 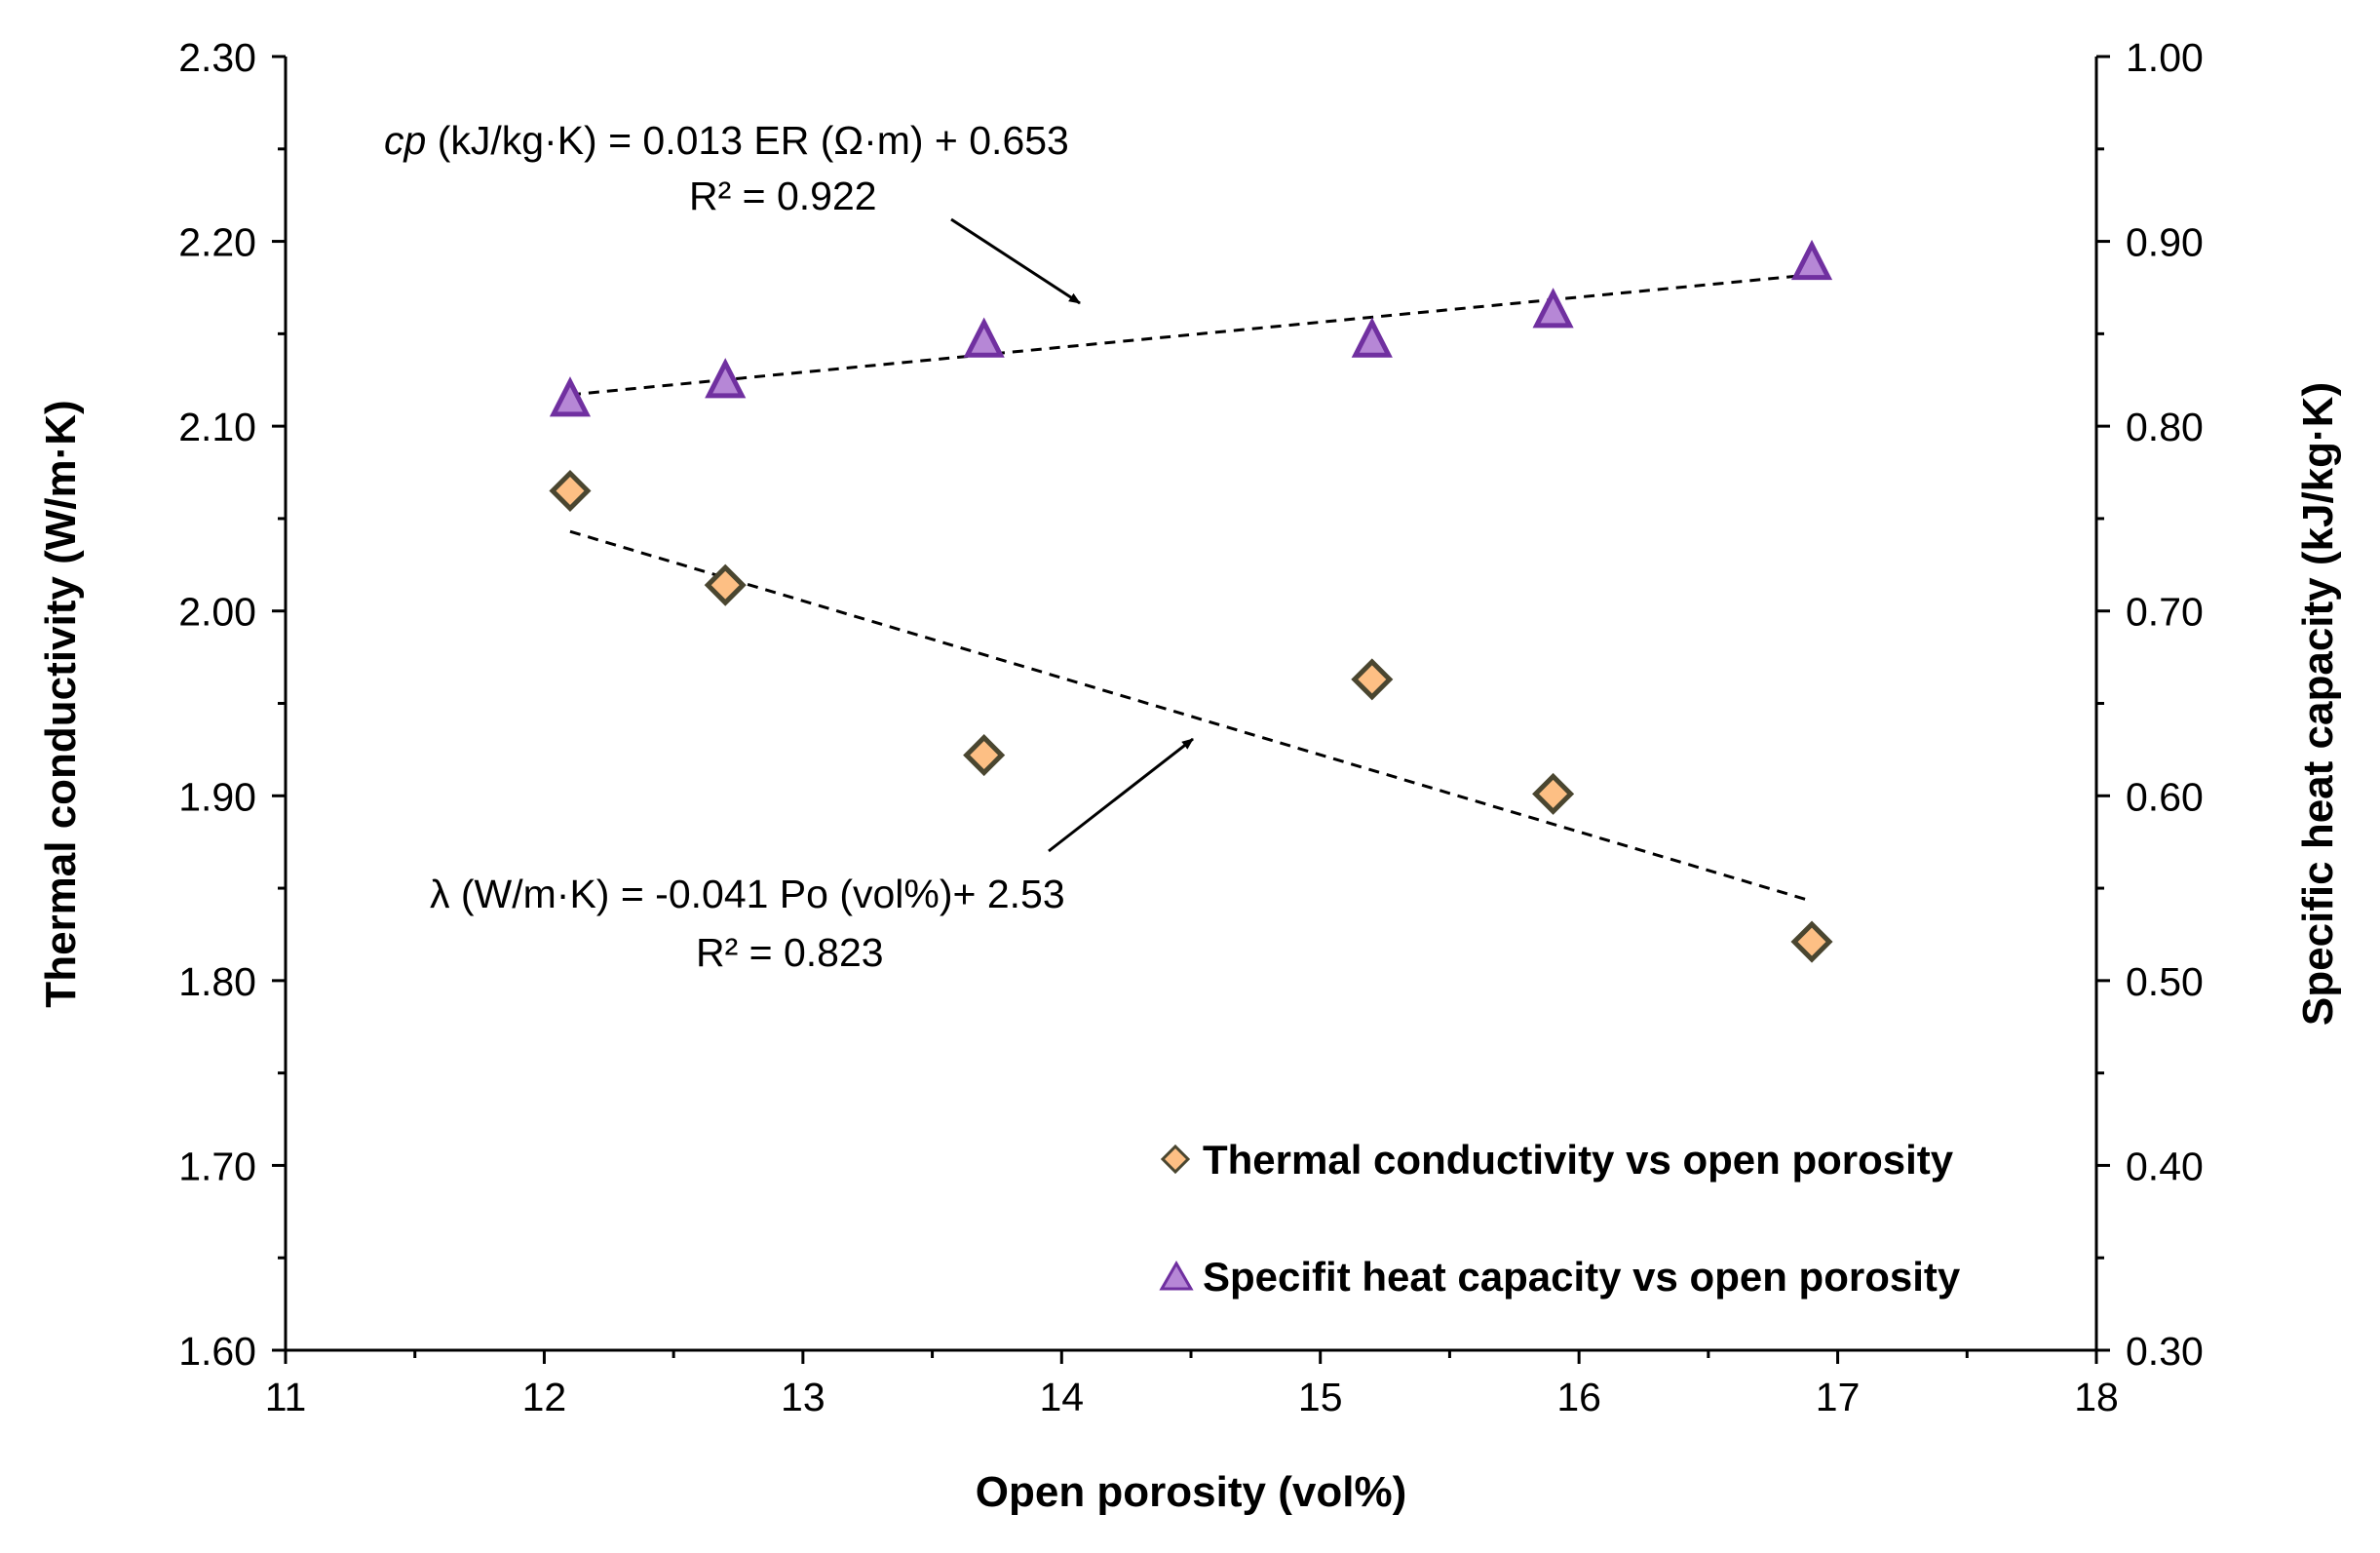 I want to click on y-right-tick-label: 0.70, so click(x=2165, y=612).